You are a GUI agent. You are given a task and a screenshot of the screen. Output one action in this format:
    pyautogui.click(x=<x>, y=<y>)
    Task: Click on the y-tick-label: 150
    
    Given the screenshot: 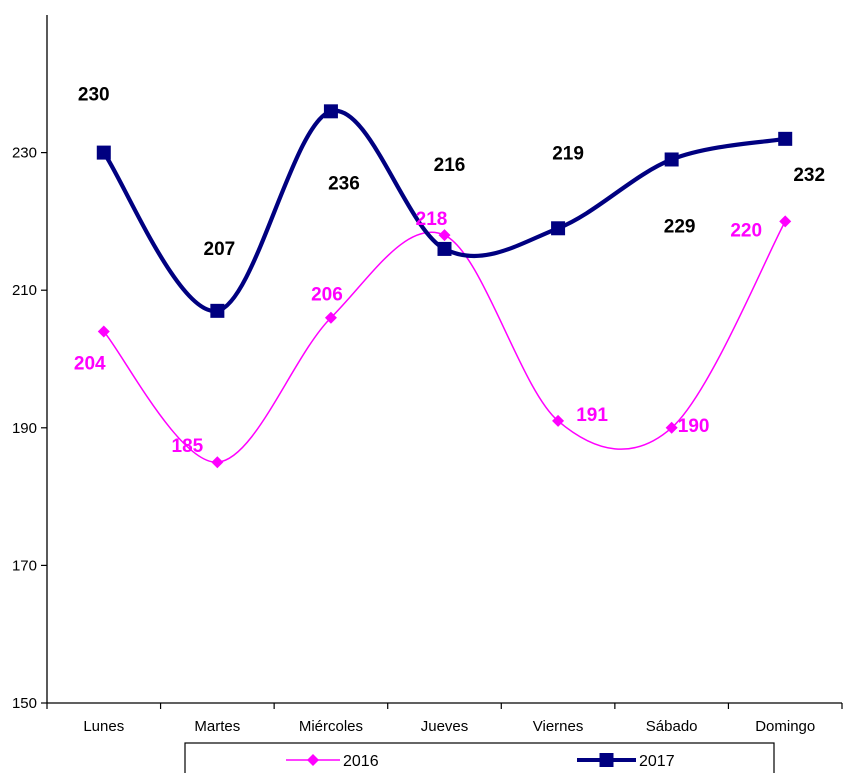 What is the action you would take?
    pyautogui.click(x=24, y=703)
    